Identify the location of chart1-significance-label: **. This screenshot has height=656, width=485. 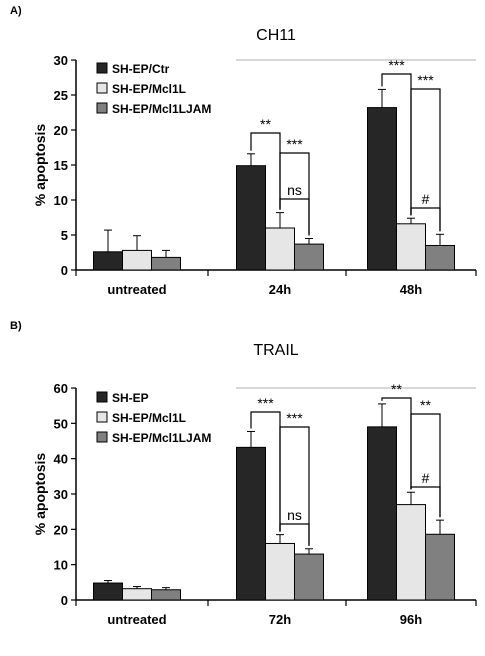
(265, 124).